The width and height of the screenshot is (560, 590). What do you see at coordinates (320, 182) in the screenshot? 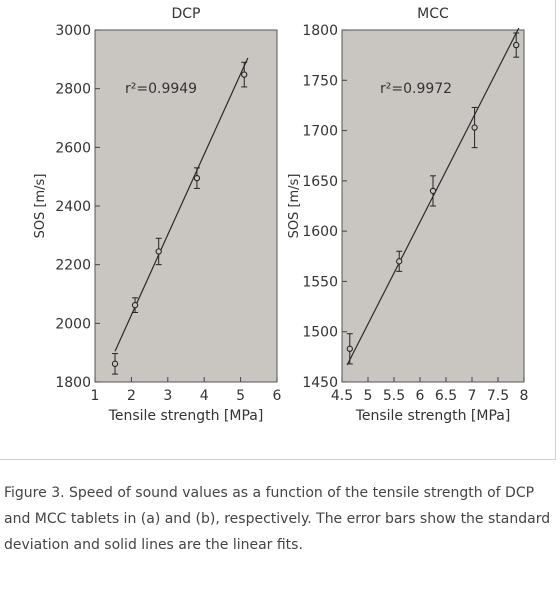
I see `y-tick-label: 1650` at bounding box center [320, 182].